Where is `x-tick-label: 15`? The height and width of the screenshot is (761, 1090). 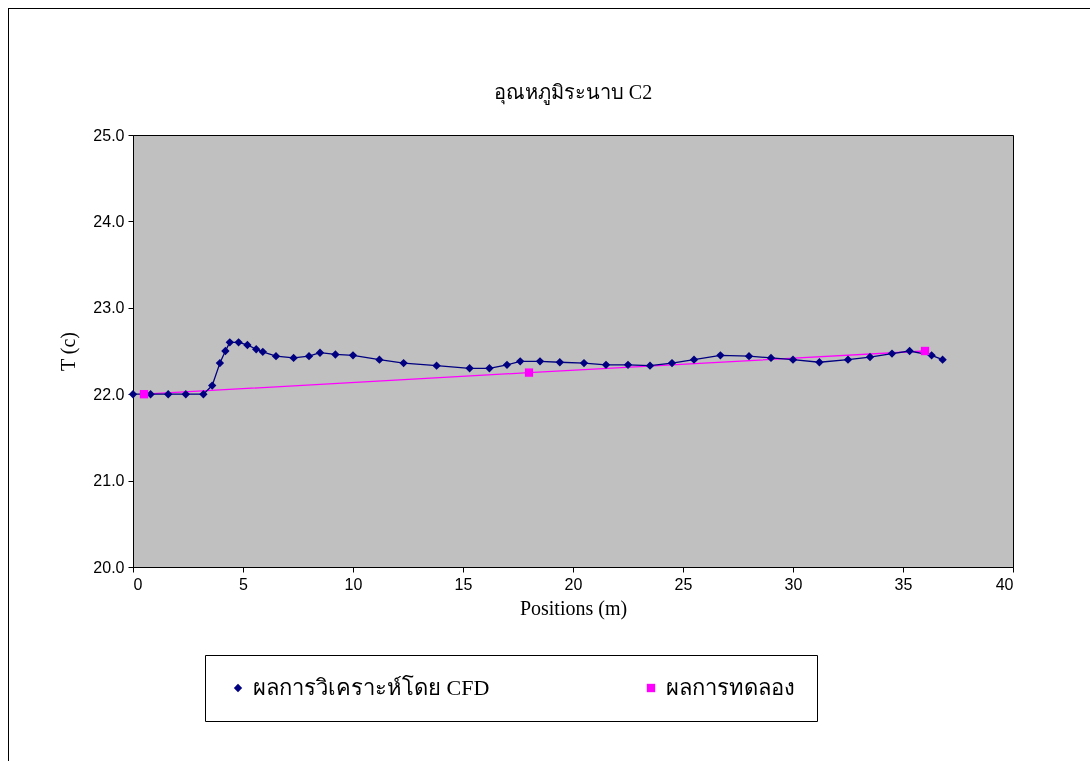
x-tick-label: 15 is located at coordinates (463, 584).